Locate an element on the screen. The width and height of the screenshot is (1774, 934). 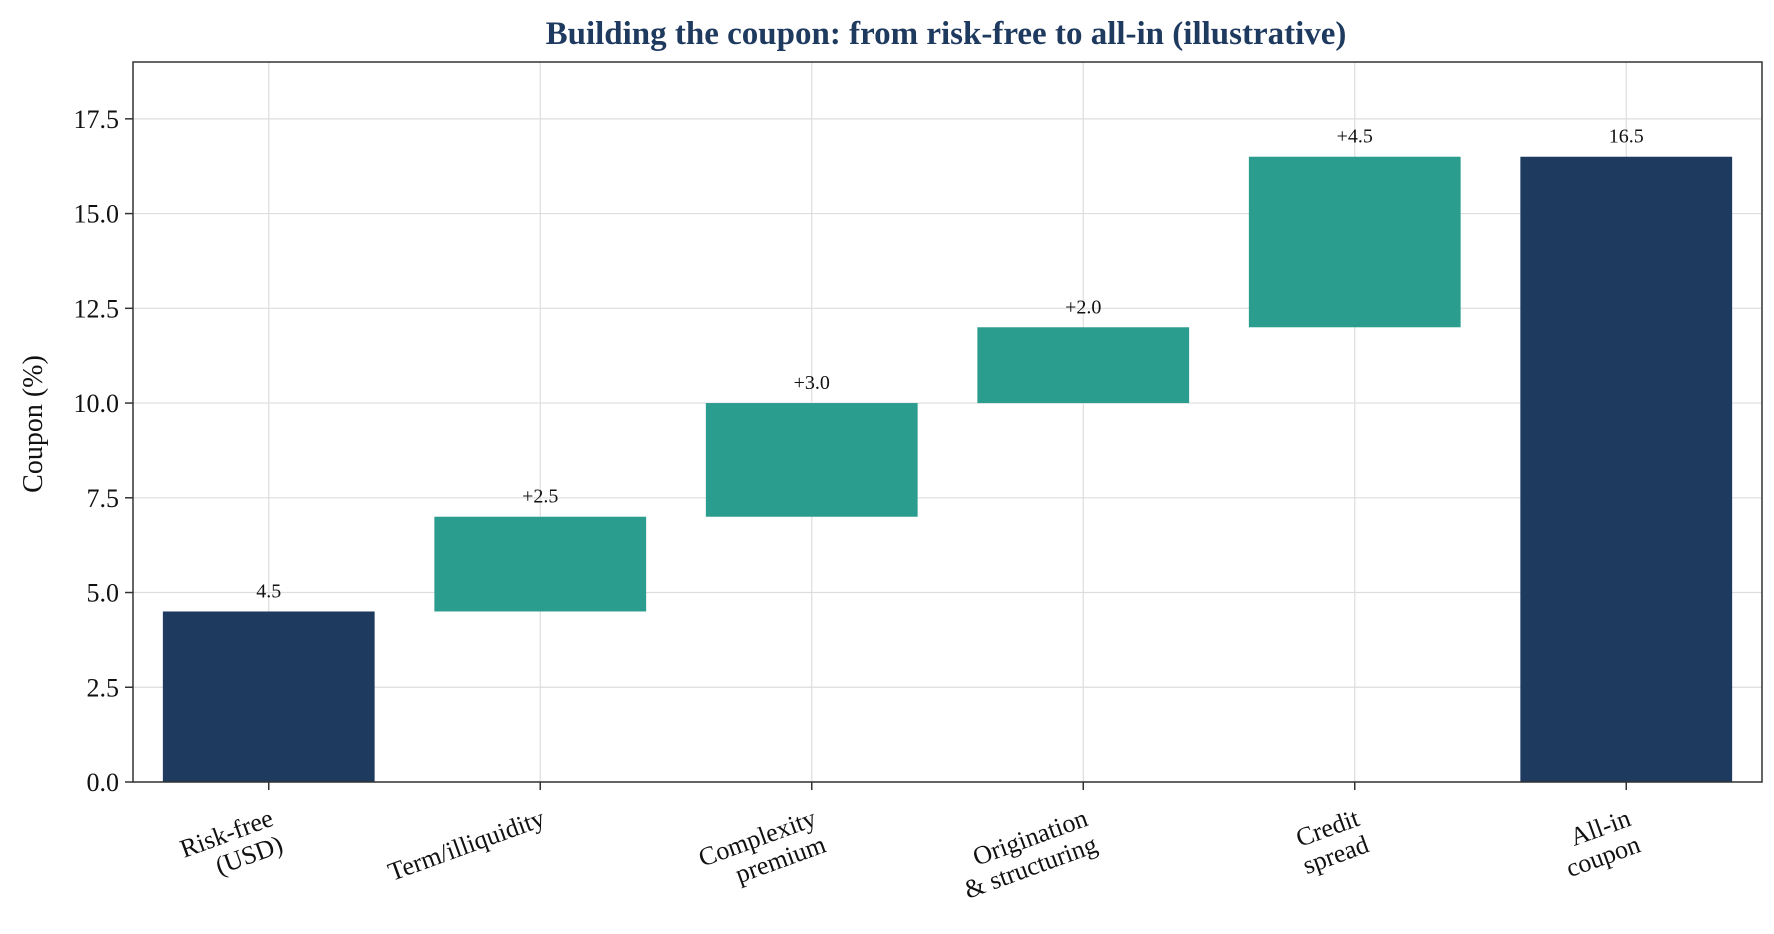
y-tick-label: 10.0 is located at coordinates (97, 403).